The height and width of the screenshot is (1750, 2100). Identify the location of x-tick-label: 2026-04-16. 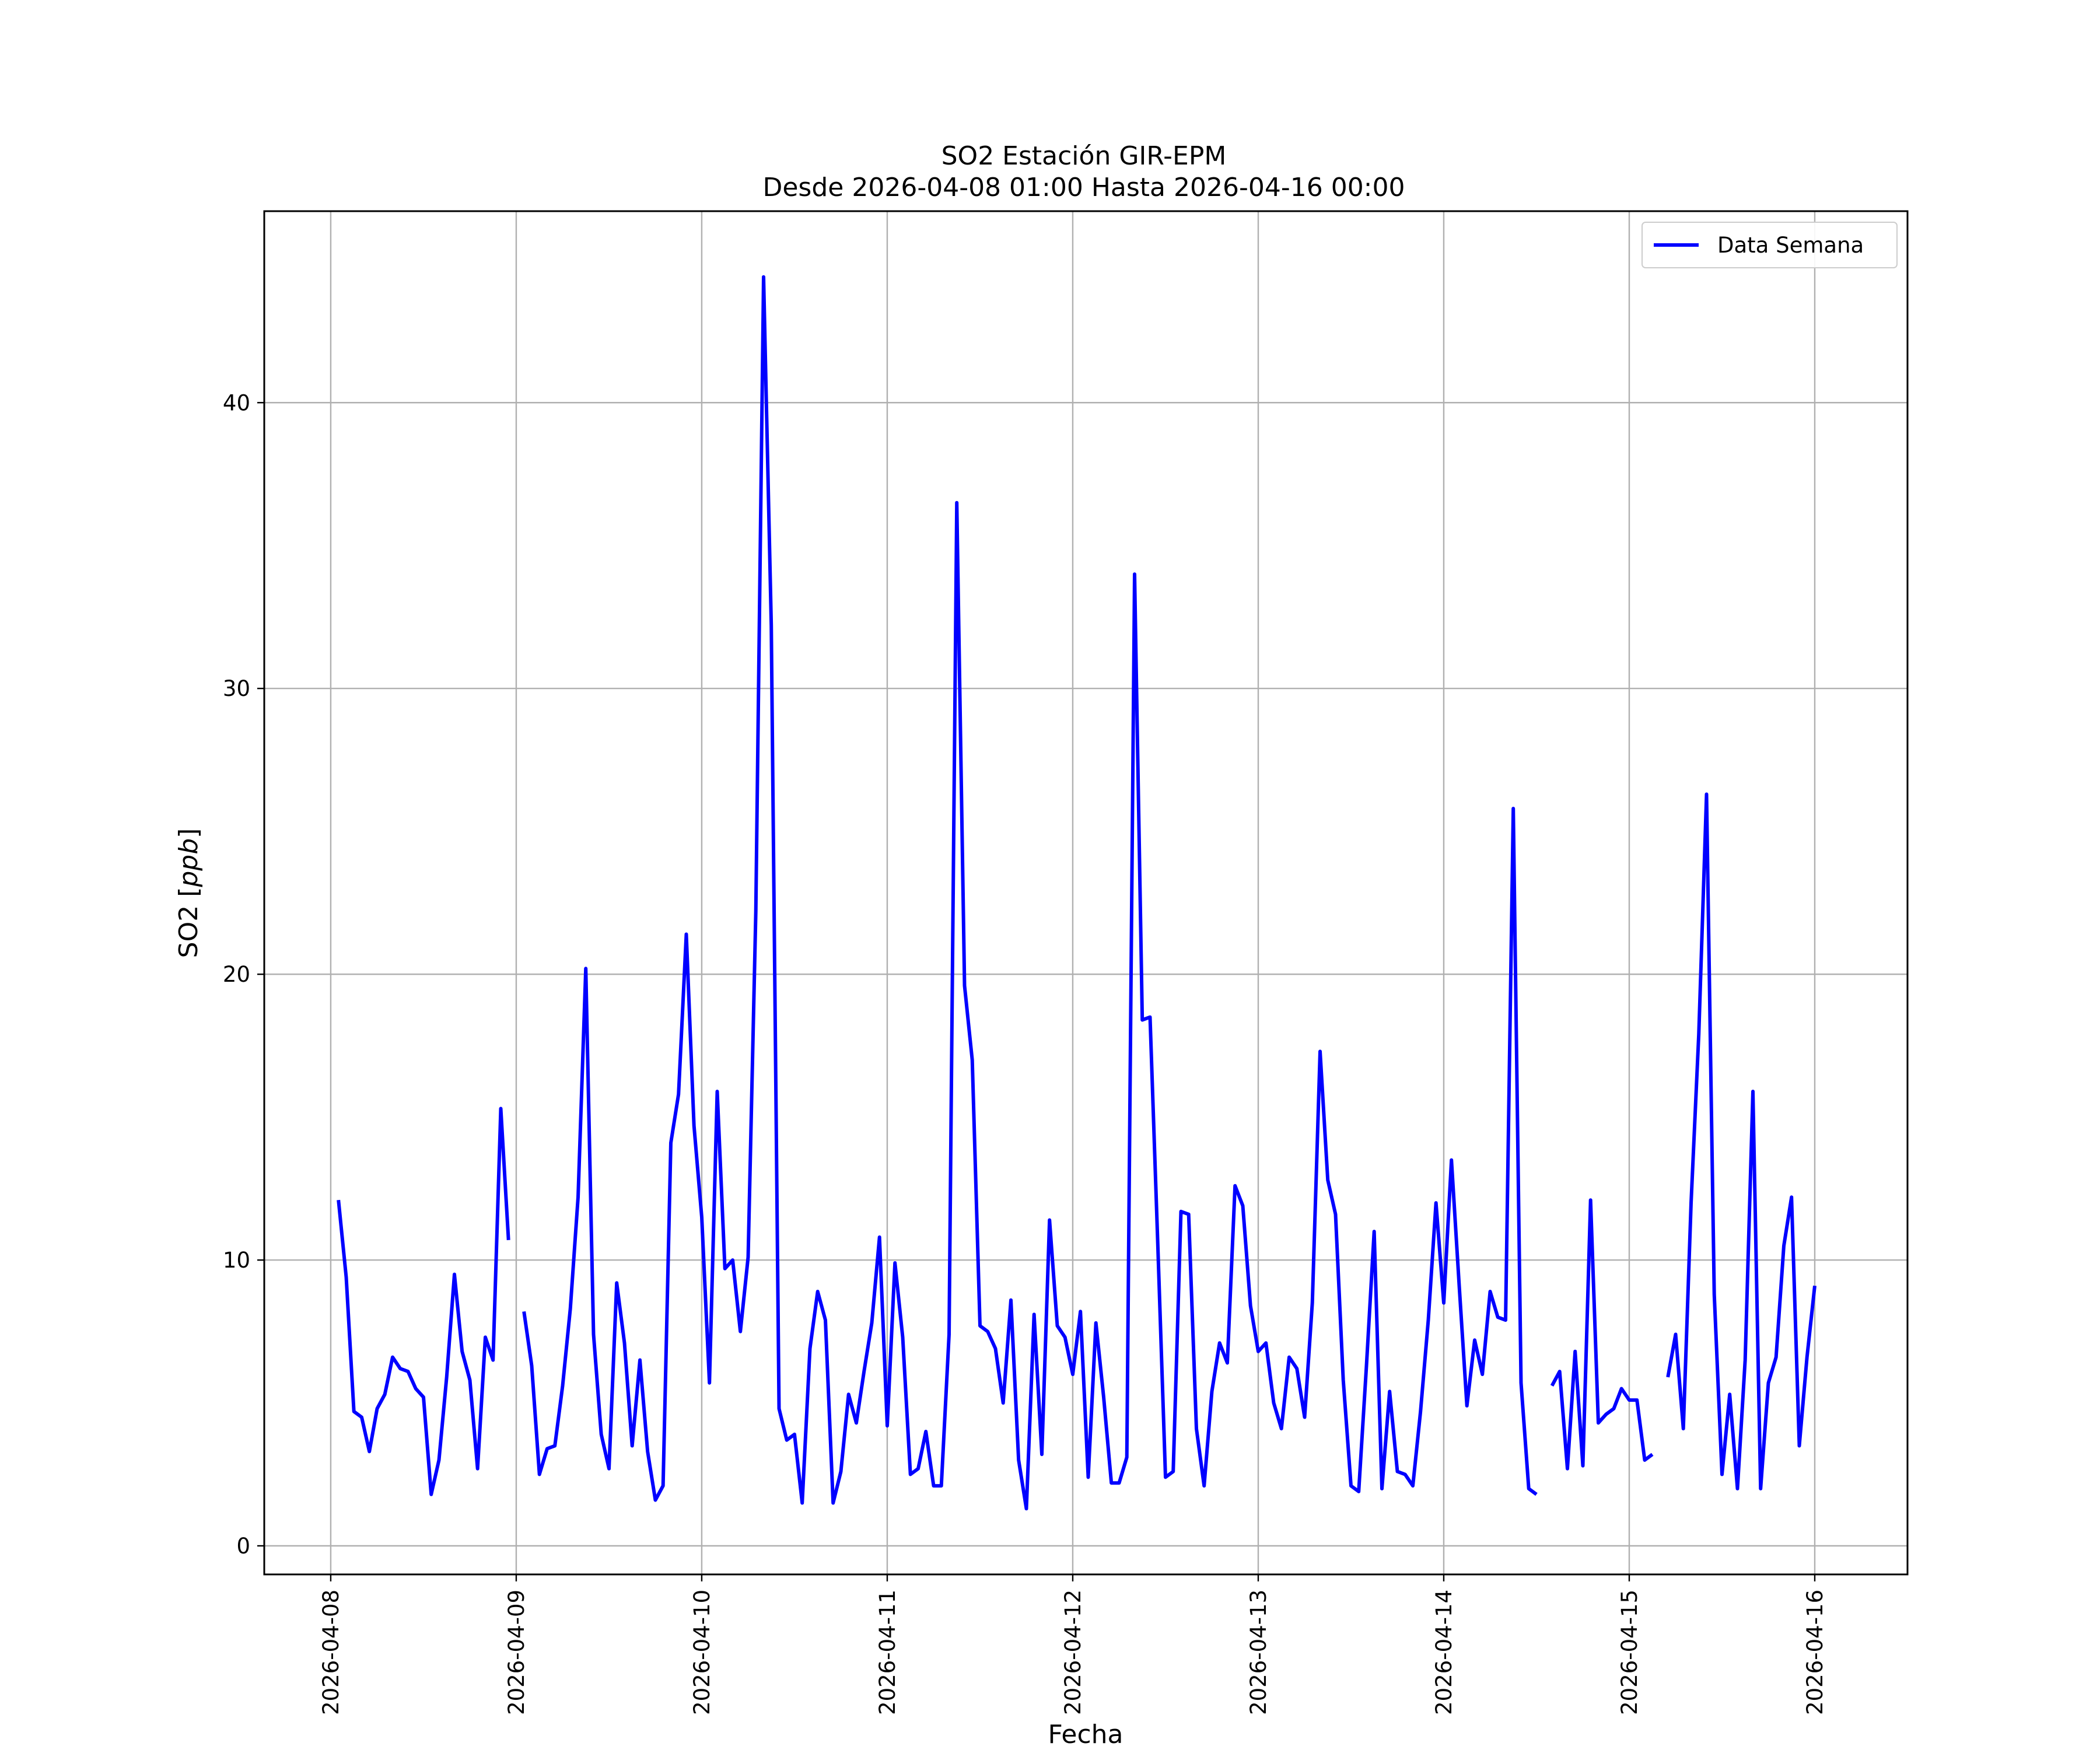
(1815, 1652).